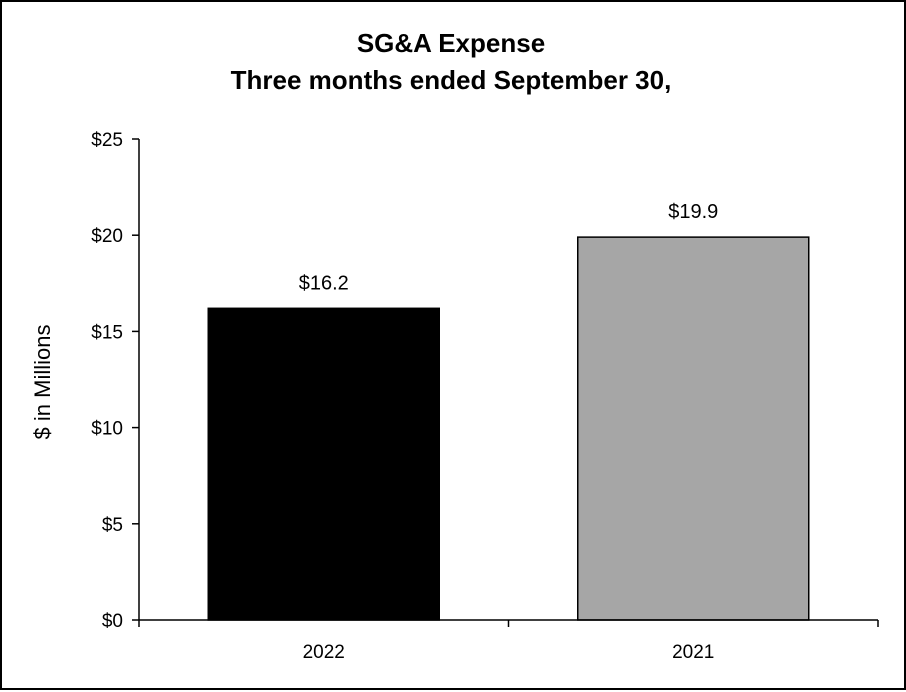  What do you see at coordinates (107, 236) in the screenshot?
I see `y-tick-label: $20` at bounding box center [107, 236].